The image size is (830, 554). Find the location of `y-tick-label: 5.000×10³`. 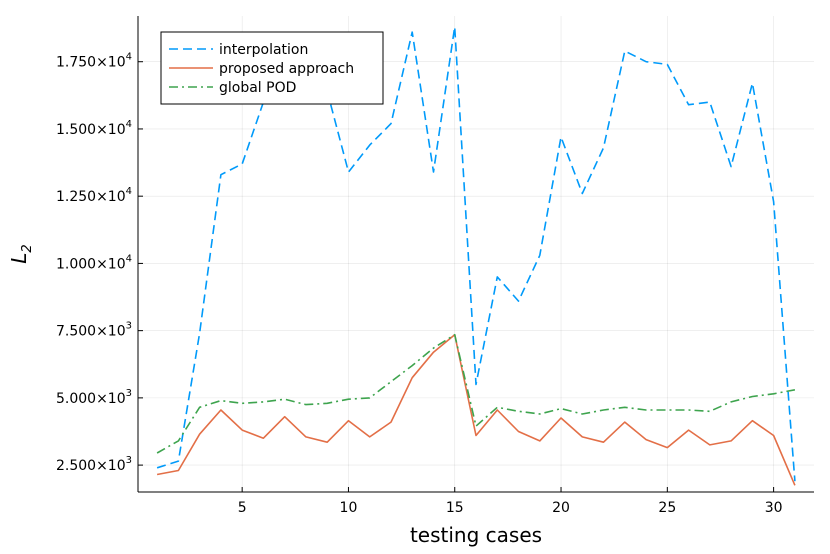

y-tick-label: 5.000×10³ is located at coordinates (94, 397).